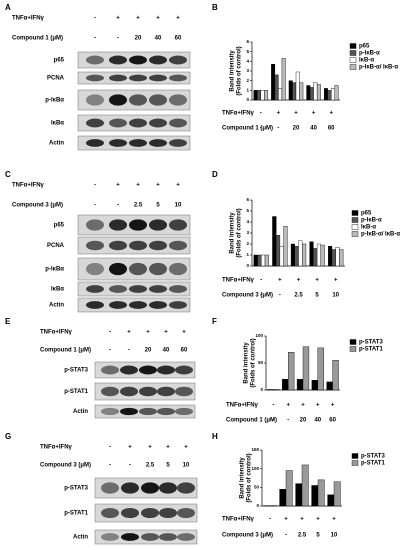 The image size is (413, 550). What do you see at coordinates (247, 199) in the screenshot?
I see `y-tick-label: 6` at bounding box center [247, 199].